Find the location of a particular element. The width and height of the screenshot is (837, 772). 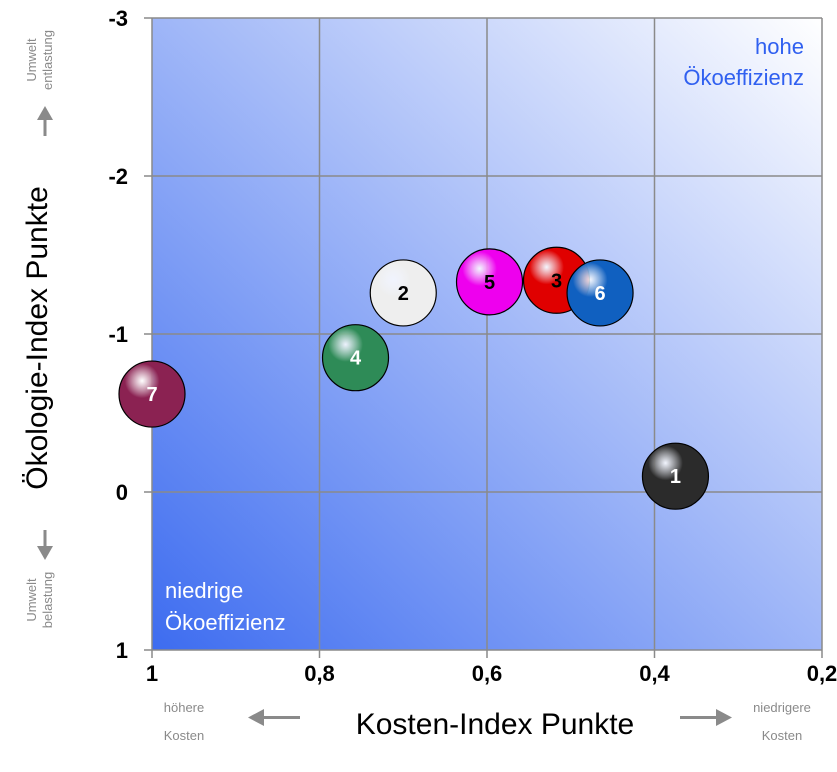

x-note-right-line1: niedrigere is located at coordinates (782, 707).